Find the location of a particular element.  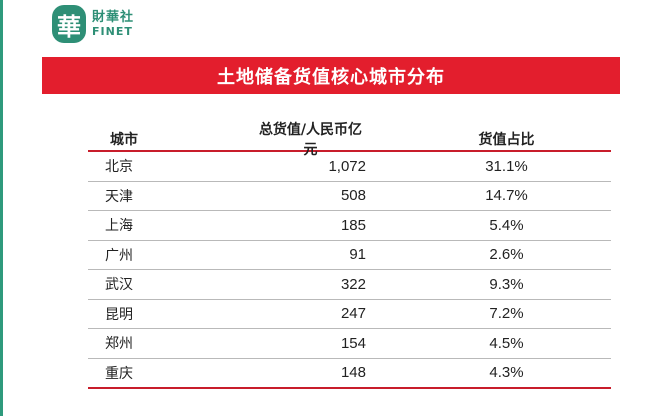

cell-share: 2.6% is located at coordinates (506, 255).